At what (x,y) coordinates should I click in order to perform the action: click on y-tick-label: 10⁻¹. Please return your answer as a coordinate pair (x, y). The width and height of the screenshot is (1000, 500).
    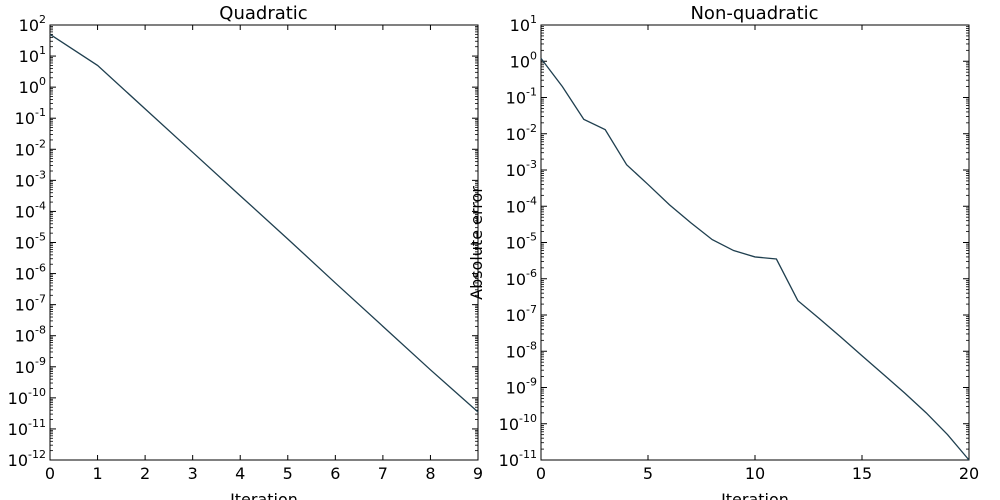
    Looking at the image, I should click on (521, 97).